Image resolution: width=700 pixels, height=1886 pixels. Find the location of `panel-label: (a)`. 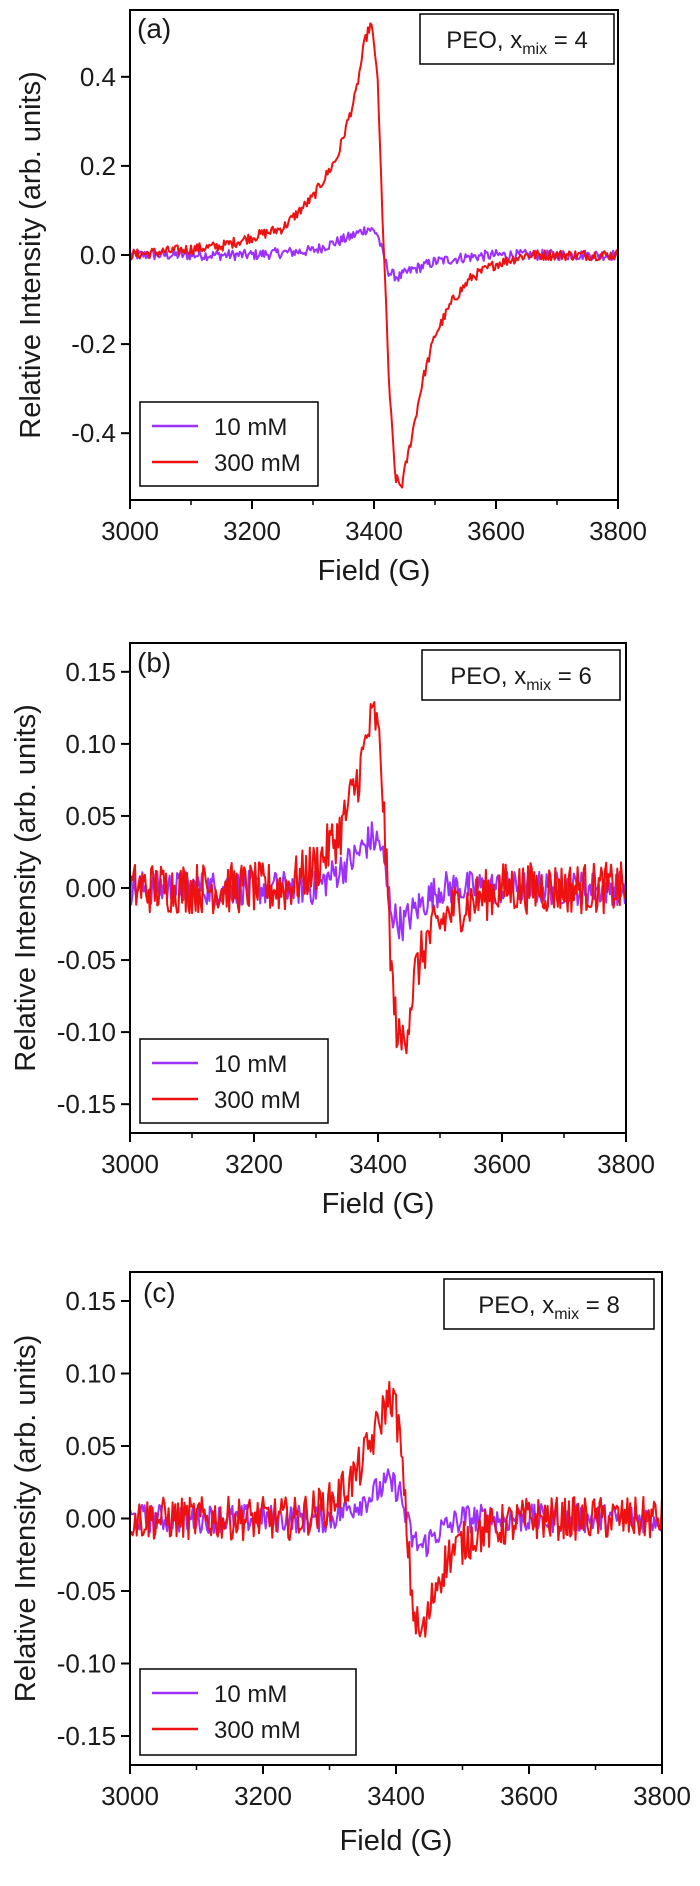

panel-label: (a) is located at coordinates (154, 28).